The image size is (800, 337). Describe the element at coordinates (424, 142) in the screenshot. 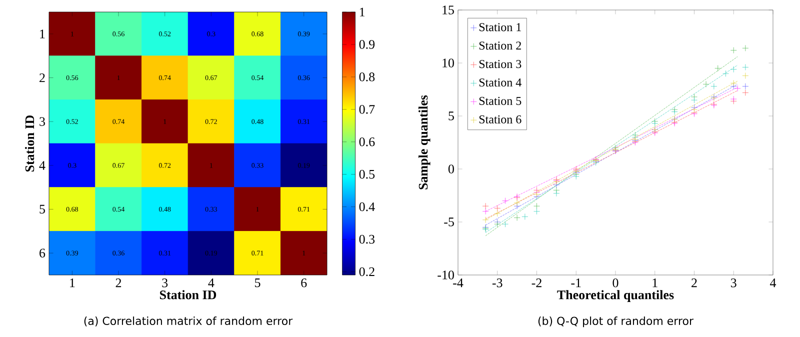

I see `y-axis-title: Sample quantiles` at that location.